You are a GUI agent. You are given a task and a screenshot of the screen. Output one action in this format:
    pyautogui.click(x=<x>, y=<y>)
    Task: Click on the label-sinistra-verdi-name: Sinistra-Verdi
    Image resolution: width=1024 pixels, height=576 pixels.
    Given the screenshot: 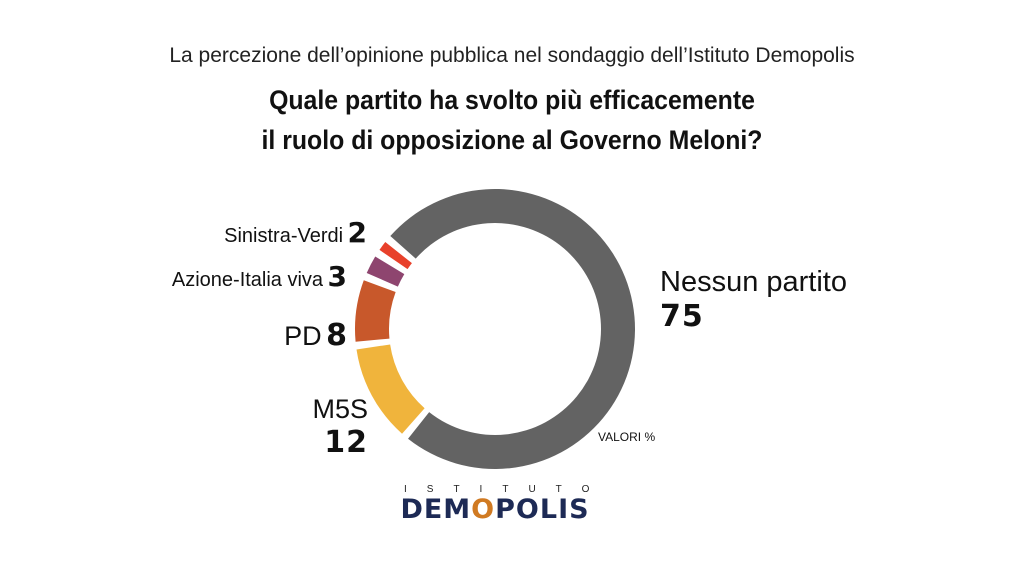 What is the action you would take?
    pyautogui.click(x=284, y=236)
    